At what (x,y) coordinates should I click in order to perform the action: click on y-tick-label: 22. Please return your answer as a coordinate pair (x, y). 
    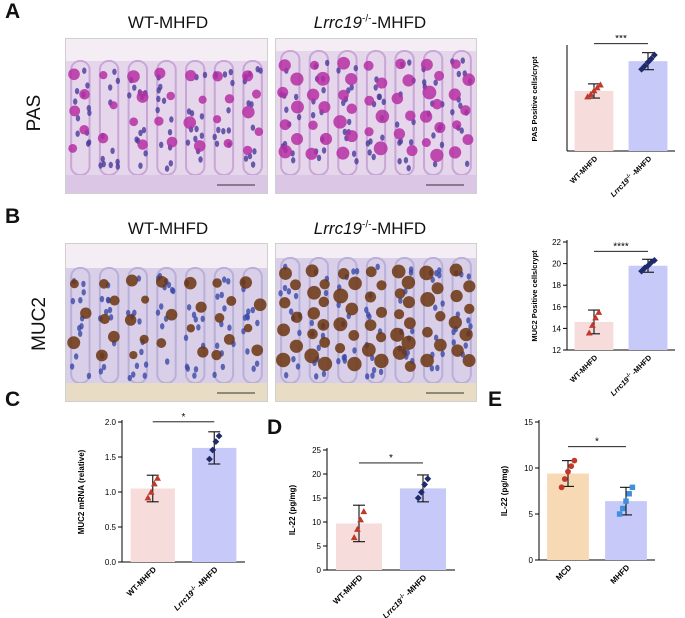
    Looking at the image, I should click on (556, 242).